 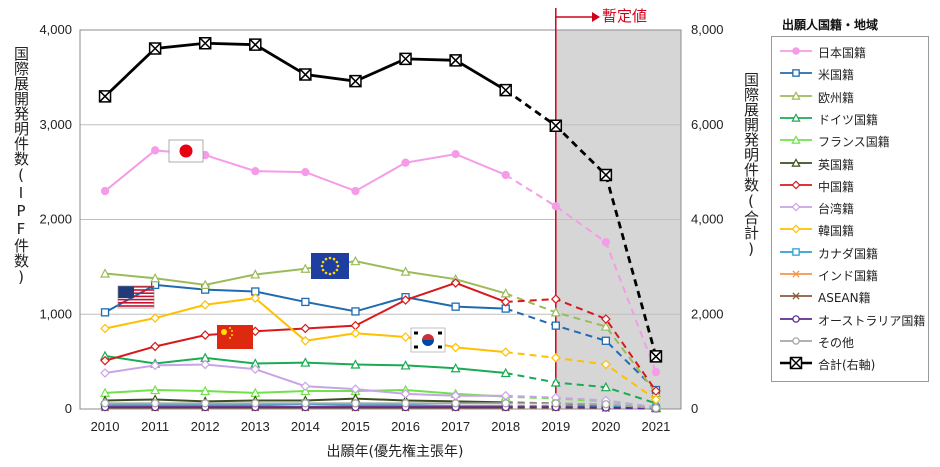 What do you see at coordinates (871, 320) in the screenshot?
I see `legend-label: オーストラリア国籍` at bounding box center [871, 320].